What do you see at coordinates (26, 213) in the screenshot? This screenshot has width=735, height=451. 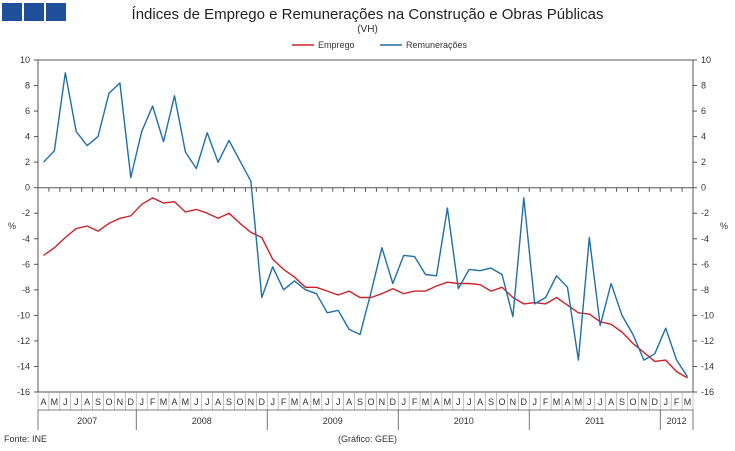 I see `y-tick-label-left: -2` at bounding box center [26, 213].